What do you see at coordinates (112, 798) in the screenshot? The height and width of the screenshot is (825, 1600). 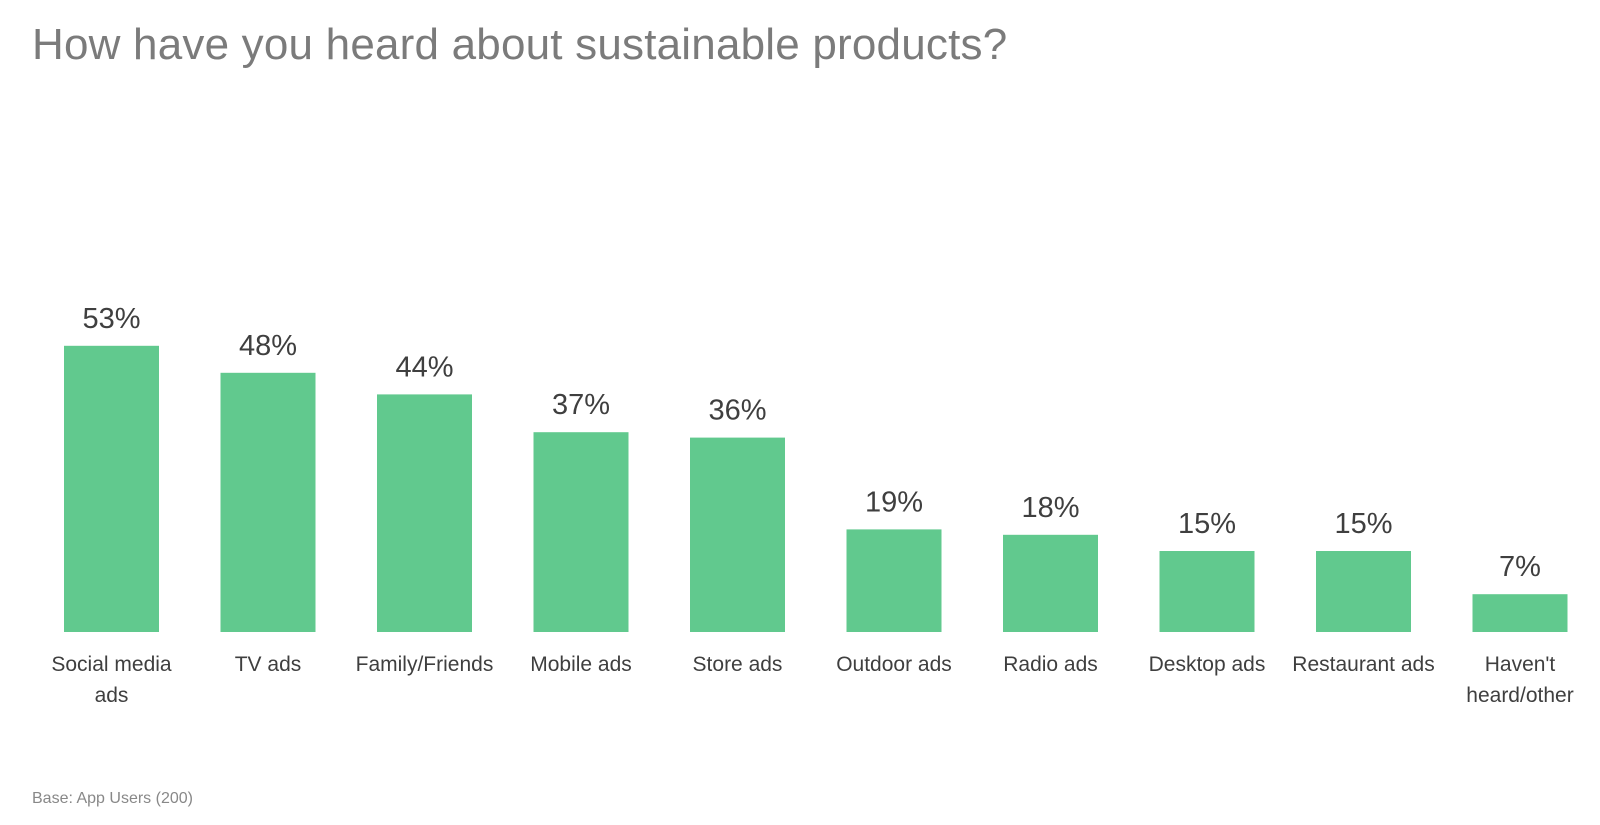 I see `base-footnote: Base: App Users (200)` at bounding box center [112, 798].